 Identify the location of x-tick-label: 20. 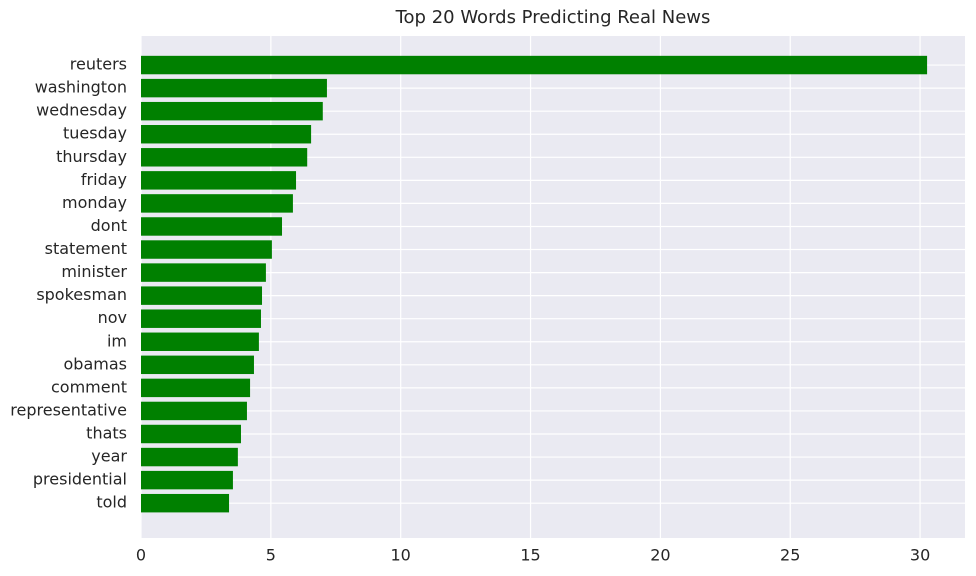
(660, 555).